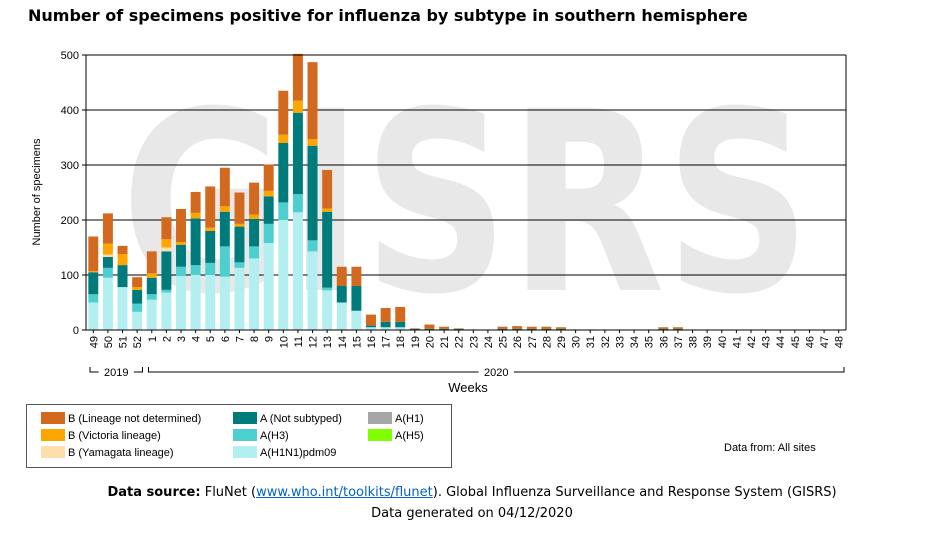 The image size is (944, 545). I want to click on y-tick-label: 200, so click(70, 221).